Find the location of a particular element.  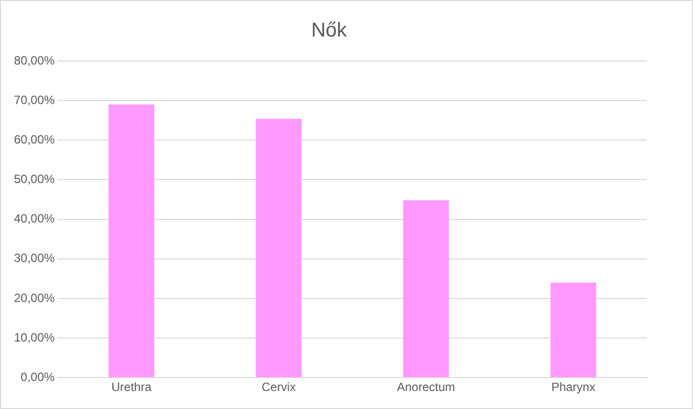

chart-title: Nők is located at coordinates (329, 31).